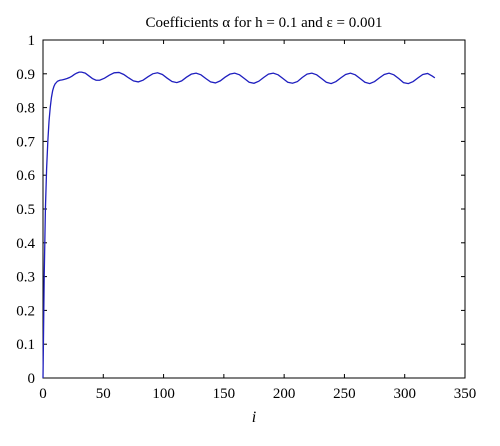 This screenshot has width=500, height=446. Describe the element at coordinates (43, 394) in the screenshot. I see `x-tick-label: 0` at that location.